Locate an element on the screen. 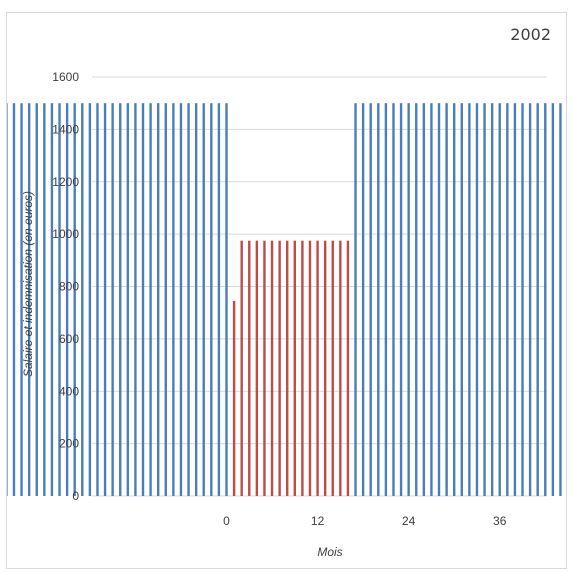 This screenshot has height=573, width=573. y-axis-label: Salaire et indemnisation (en euros) is located at coordinates (28, 284).